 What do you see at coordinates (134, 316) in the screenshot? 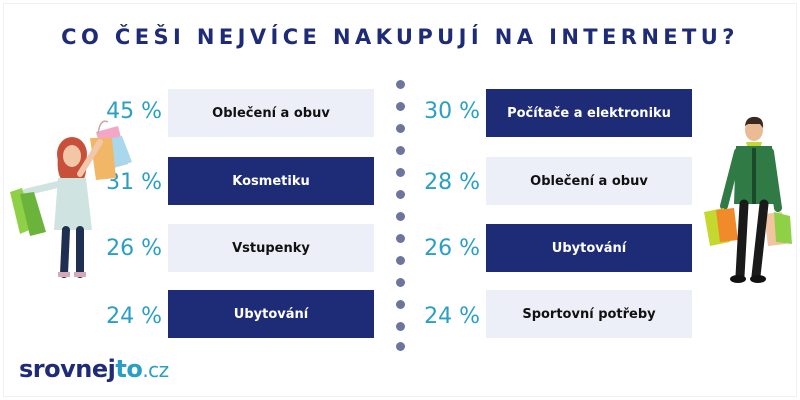
I see `women-percent-4: 24 %` at bounding box center [134, 316].